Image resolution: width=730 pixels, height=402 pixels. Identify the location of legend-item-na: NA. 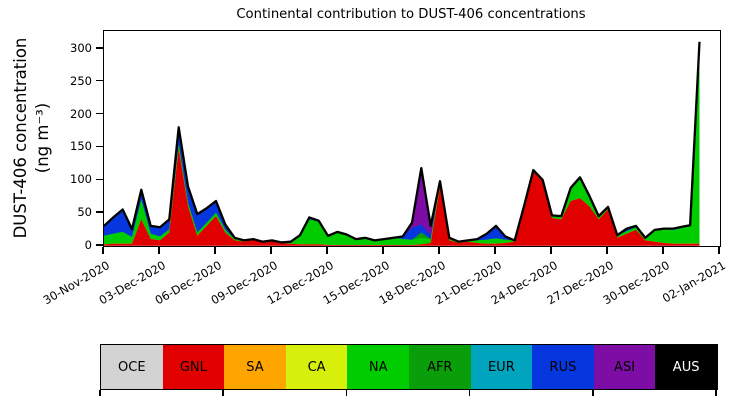
(378, 367).